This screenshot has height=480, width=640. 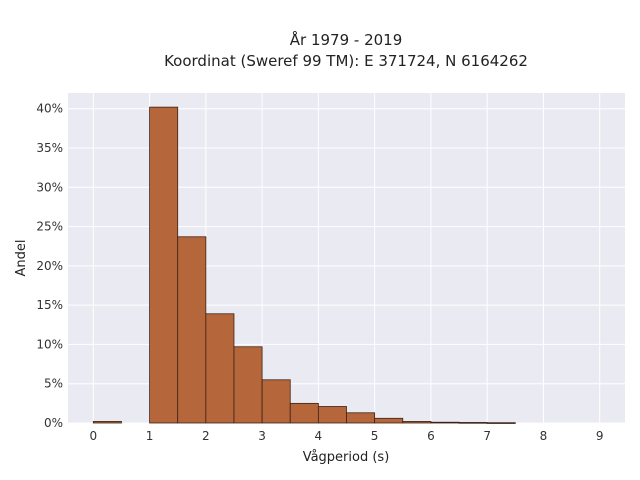 What do you see at coordinates (49, 109) in the screenshot?
I see `y-tick-label-8: 40%` at bounding box center [49, 109].